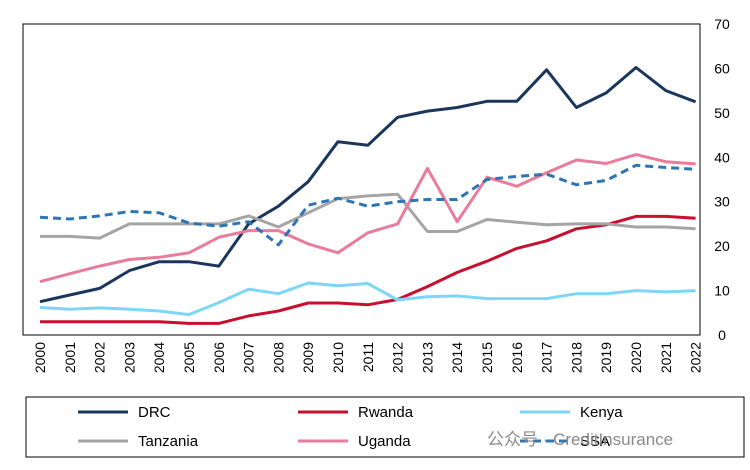  What do you see at coordinates (722, 179) in the screenshot?
I see `y-axis-ticks: 0 10 20 30 40 50 60 70` at bounding box center [722, 179].